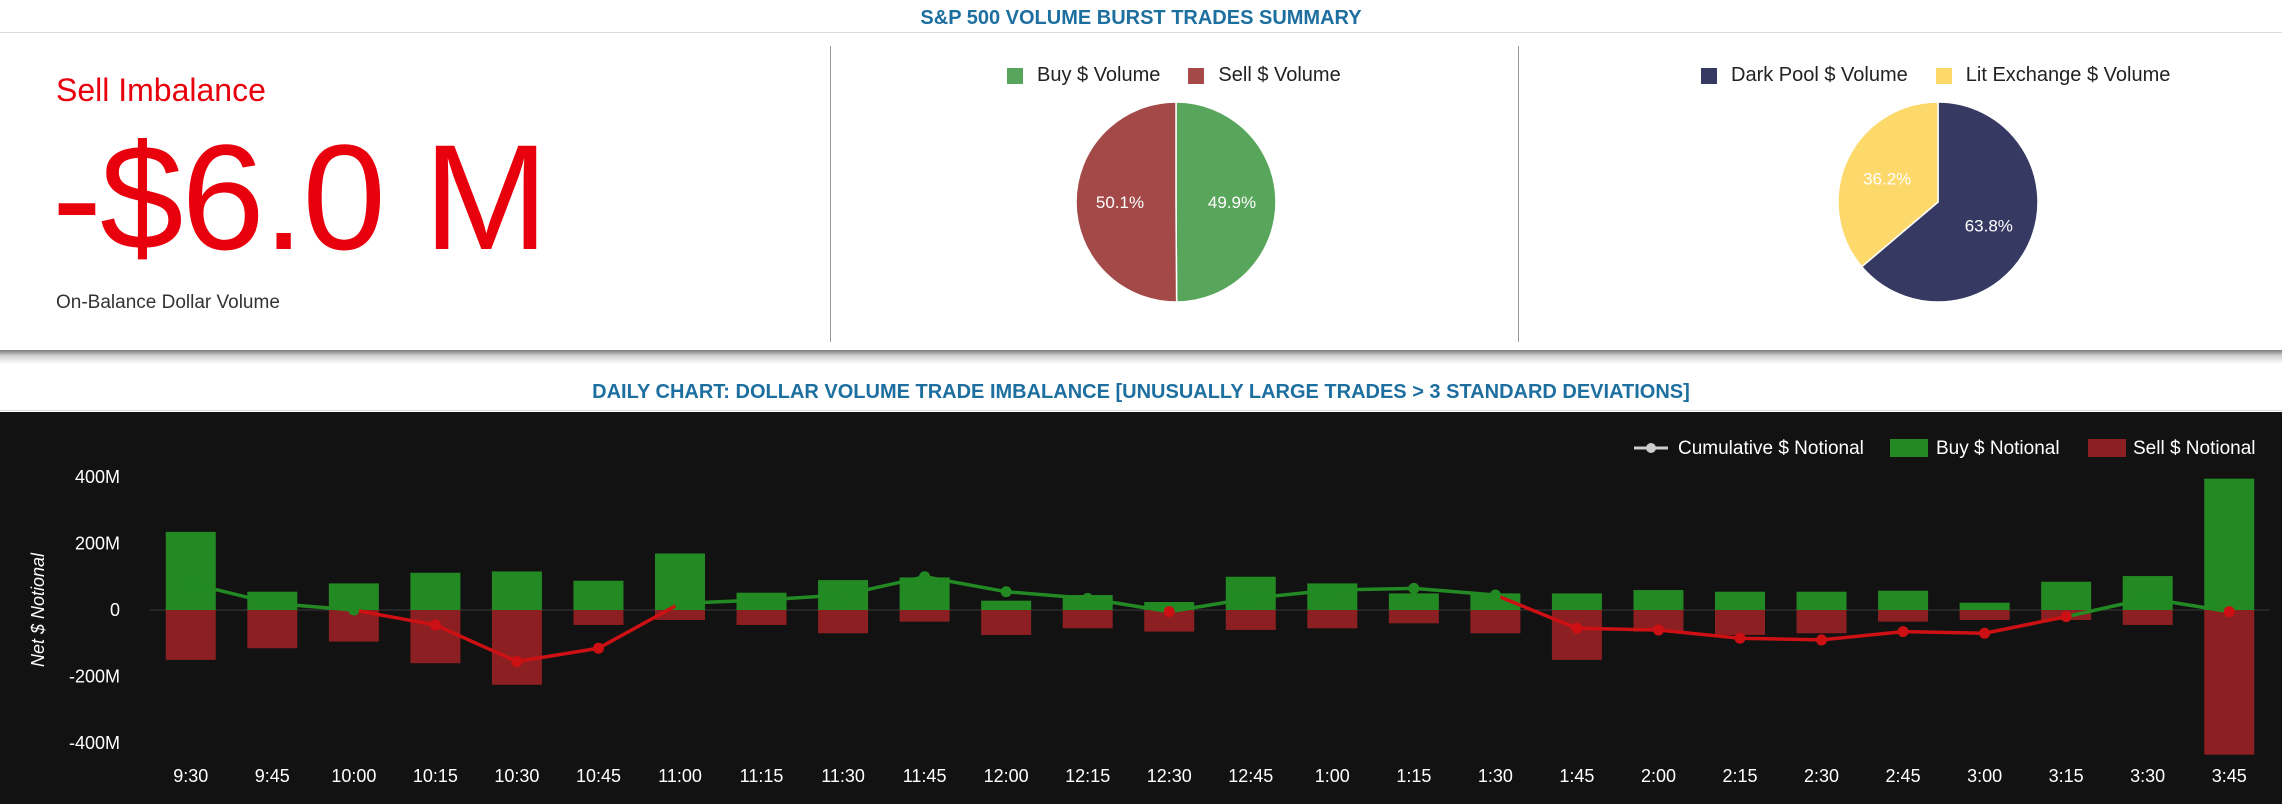  I want to click on x-tick-label: 10:45, so click(598, 776).